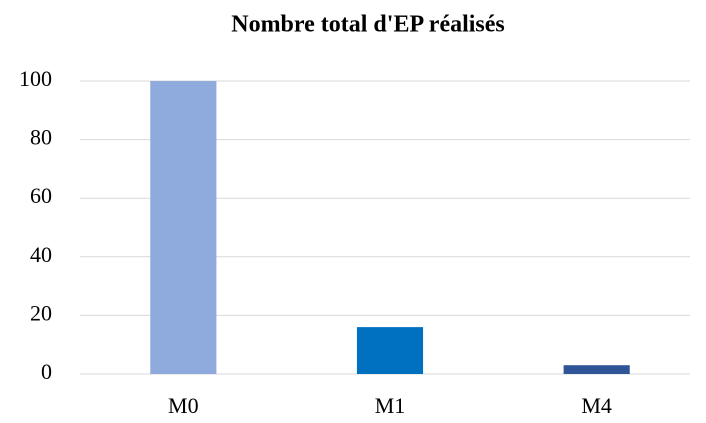 The image size is (706, 423). What do you see at coordinates (46, 371) in the screenshot?
I see `y-tick-label: 0` at bounding box center [46, 371].